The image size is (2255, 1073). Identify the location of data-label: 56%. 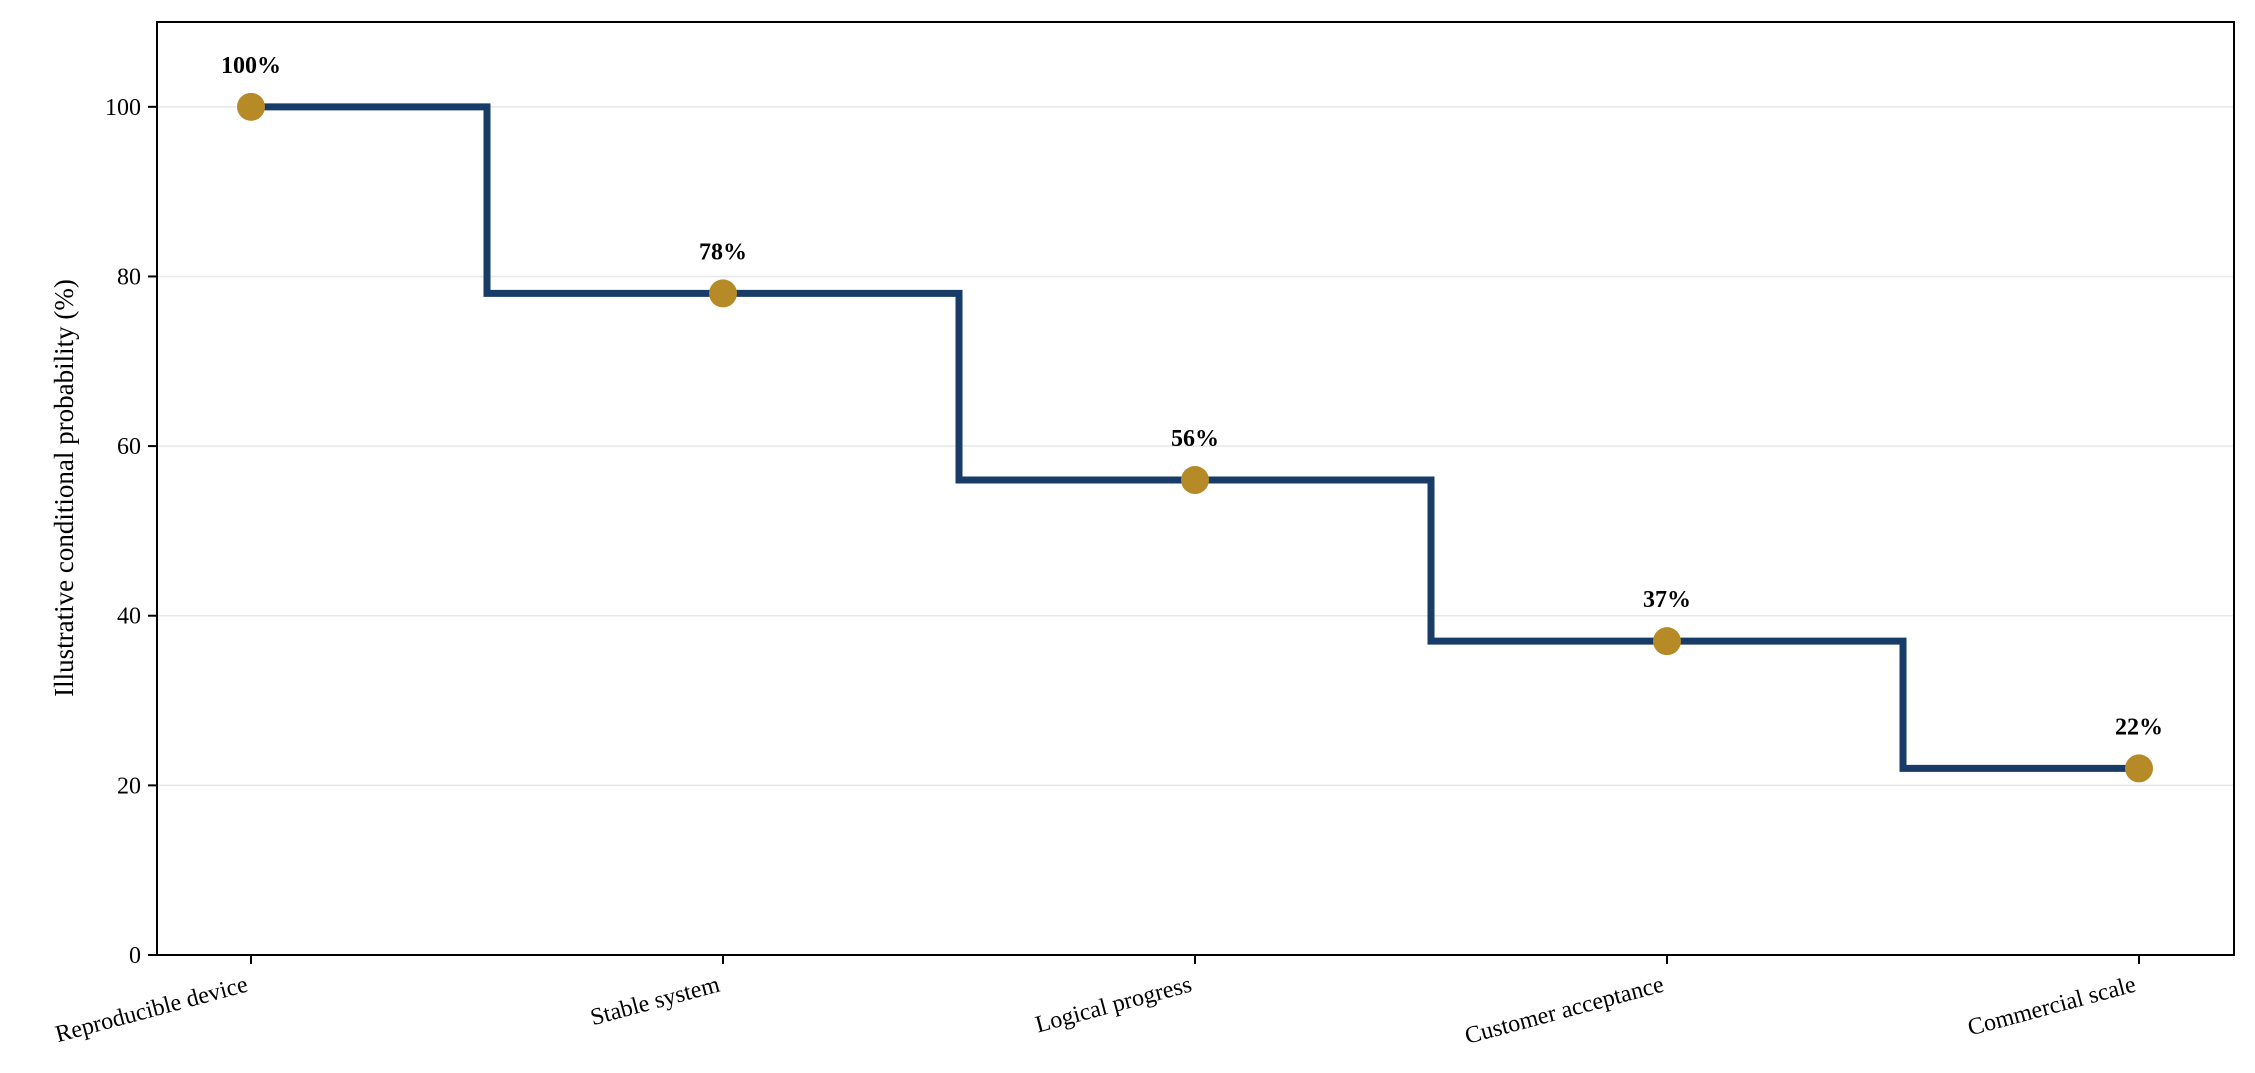
(1195, 439).